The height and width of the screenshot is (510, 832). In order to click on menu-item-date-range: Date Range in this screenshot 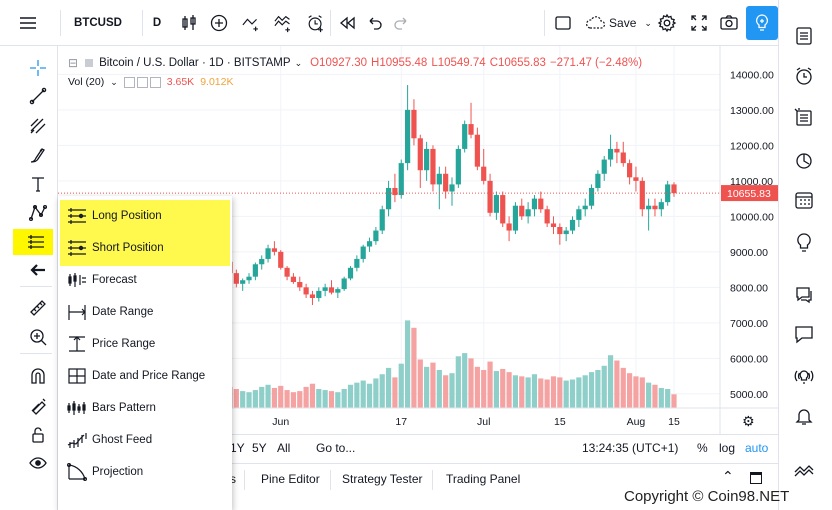, I will do `click(145, 312)`.